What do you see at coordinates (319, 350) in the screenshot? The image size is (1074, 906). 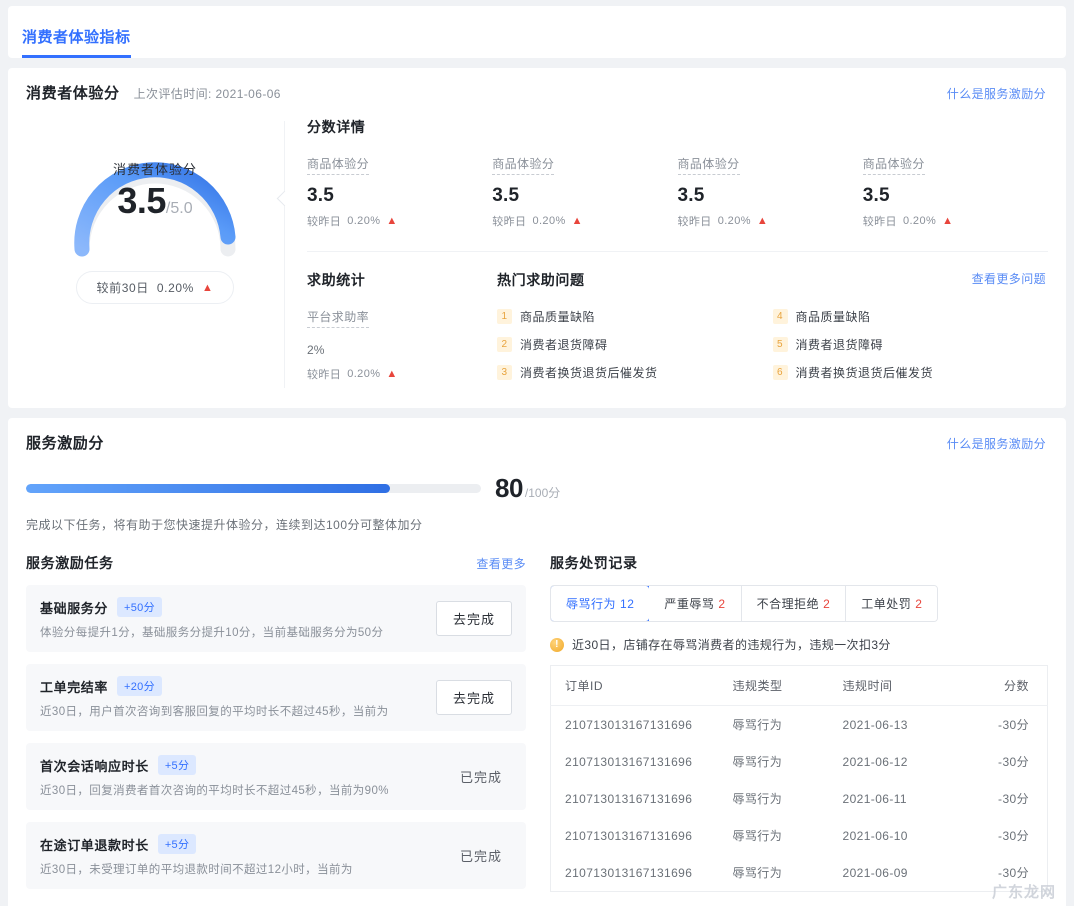 I see `help-rate-unit: %` at bounding box center [319, 350].